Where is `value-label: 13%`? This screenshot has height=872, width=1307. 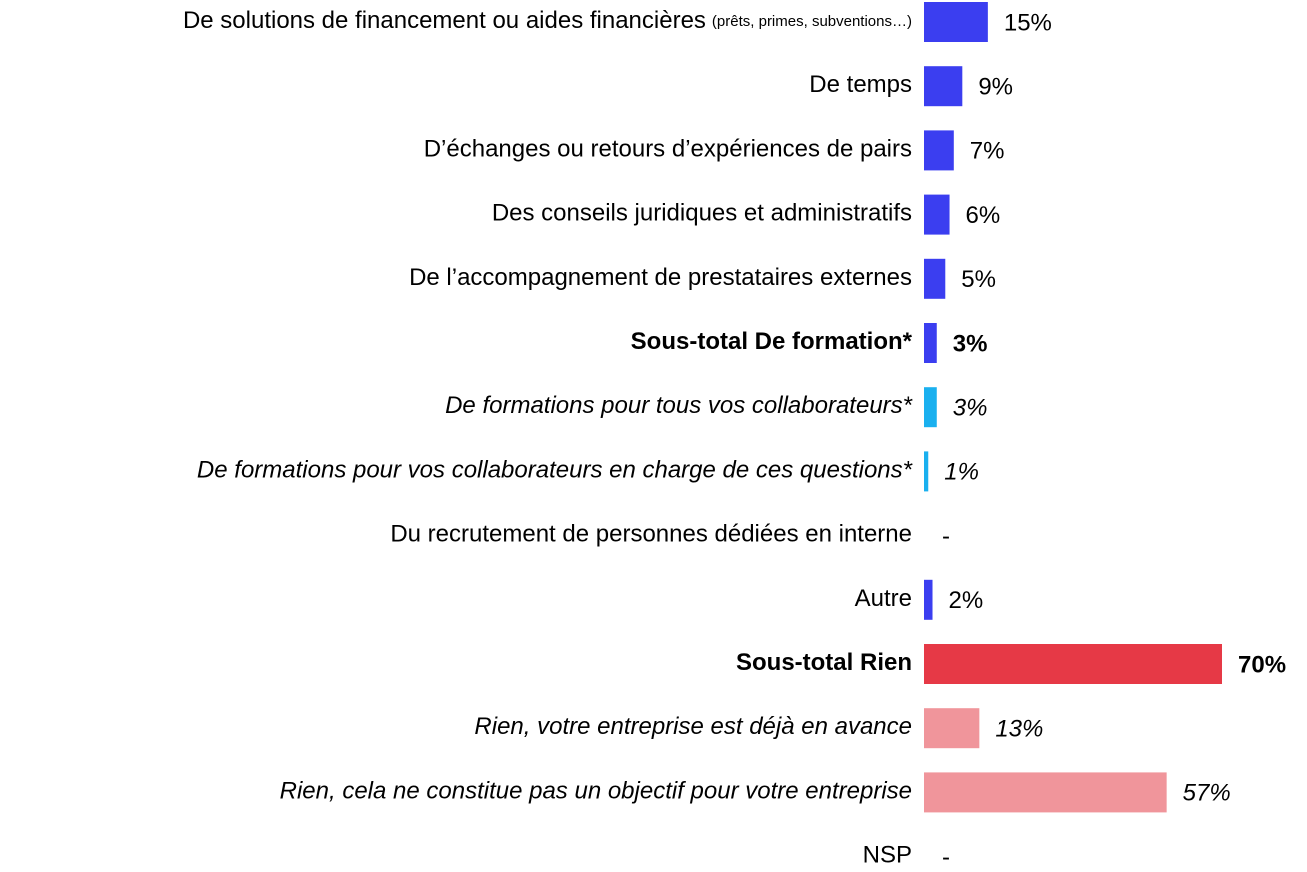
value-label: 13% is located at coordinates (1019, 729).